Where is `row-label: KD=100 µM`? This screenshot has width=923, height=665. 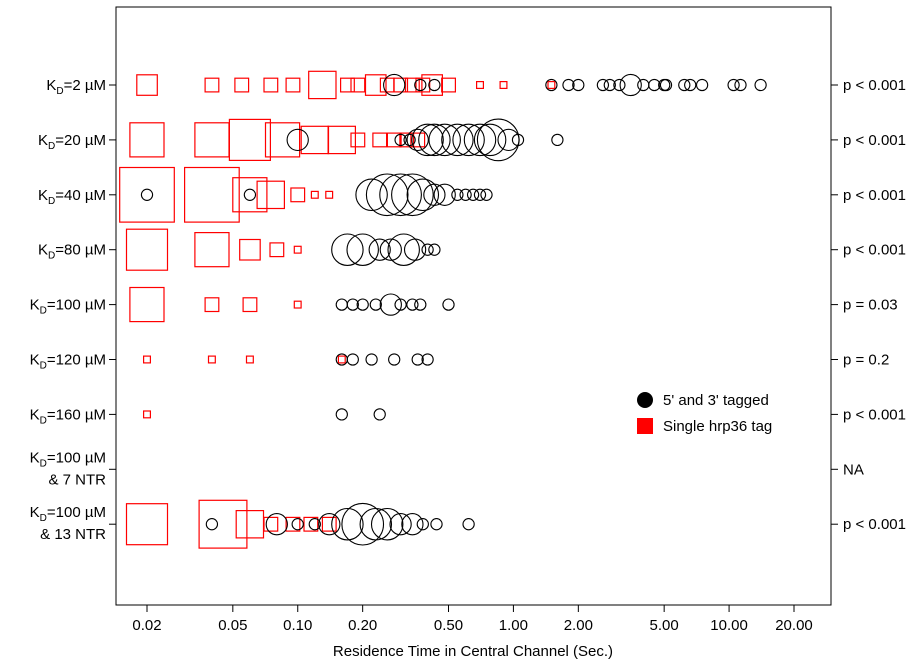
row-label: KD=100 µM is located at coordinates (68, 459).